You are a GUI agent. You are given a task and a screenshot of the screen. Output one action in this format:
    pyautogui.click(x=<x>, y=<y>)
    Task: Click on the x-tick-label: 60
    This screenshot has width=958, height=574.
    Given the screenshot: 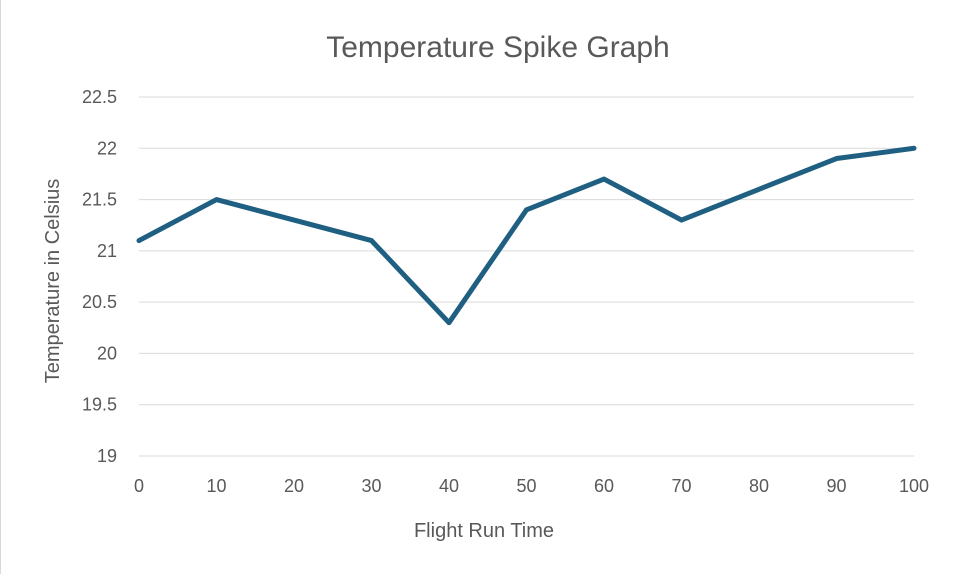 What is the action you would take?
    pyautogui.click(x=604, y=486)
    